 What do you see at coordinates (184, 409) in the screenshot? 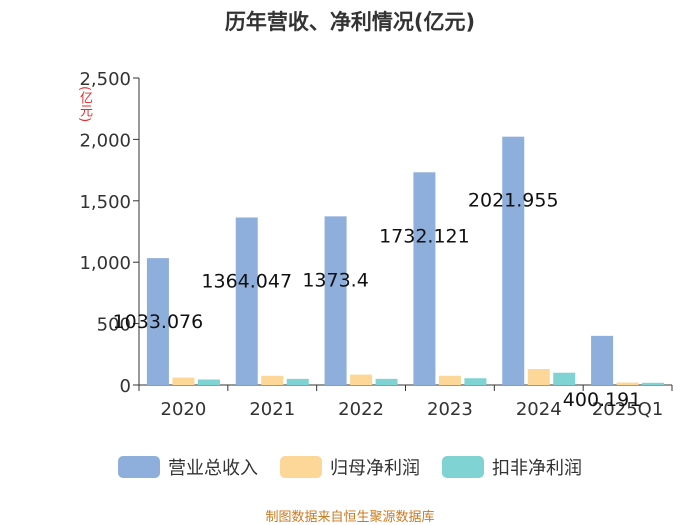
I see `x-tick-label: 2020` at bounding box center [184, 409].